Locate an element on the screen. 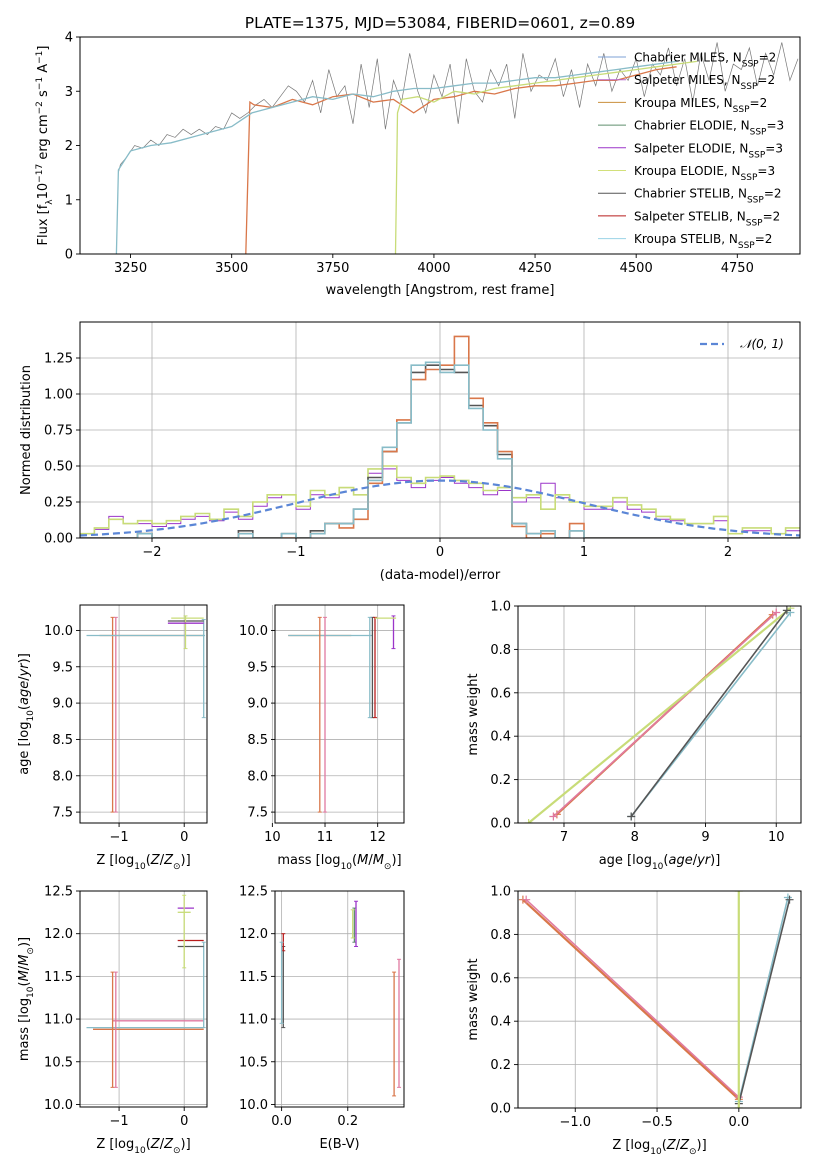 Image resolution: width=819 pixels, height=1170 pixels. age_vs_Z-ylabel-part: age [log is located at coordinates (24, 748).